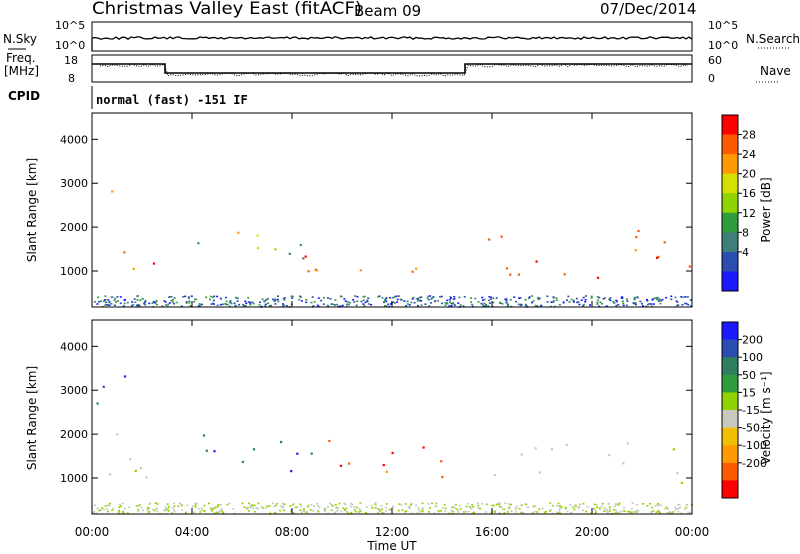  Describe the element at coordinates (749, 174) in the screenshot. I see `colorbar-tick-label: 20` at that location.